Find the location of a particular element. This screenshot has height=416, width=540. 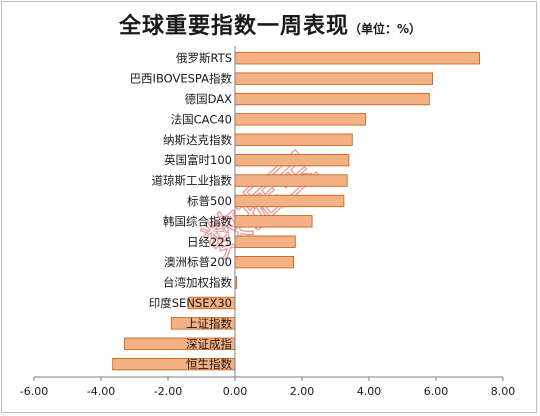

category-label-15: 恒生指数 is located at coordinates (209, 364).